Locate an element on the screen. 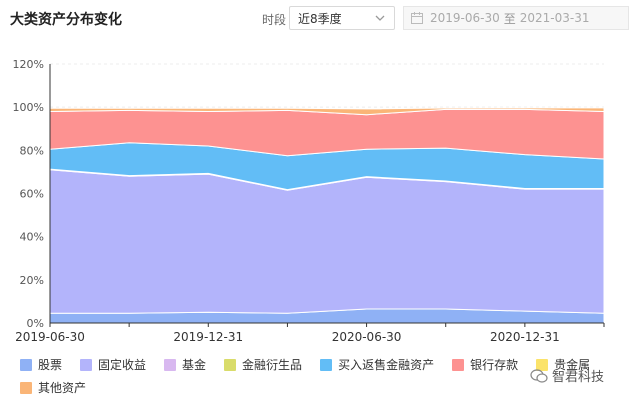  area-其他资产 is located at coordinates (327, 111).